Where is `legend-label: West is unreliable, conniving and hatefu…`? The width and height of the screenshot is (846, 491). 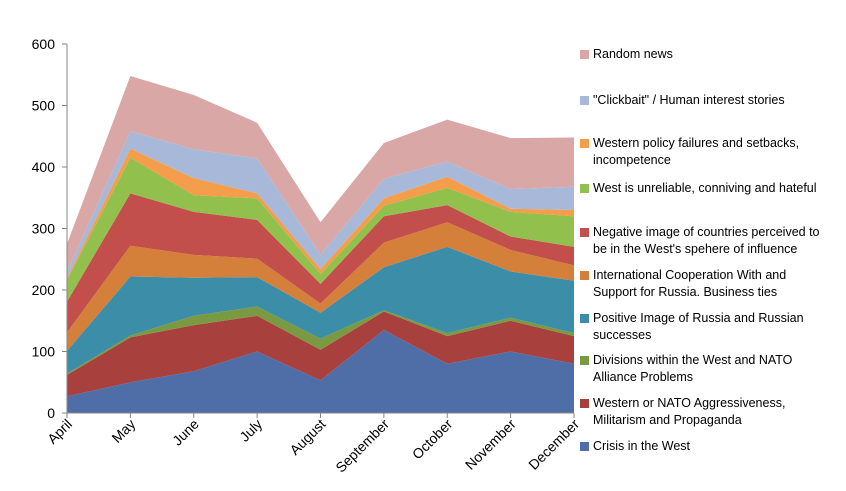
legend-label: West is unreliable, conniving and hatefu… is located at coordinates (705, 188).